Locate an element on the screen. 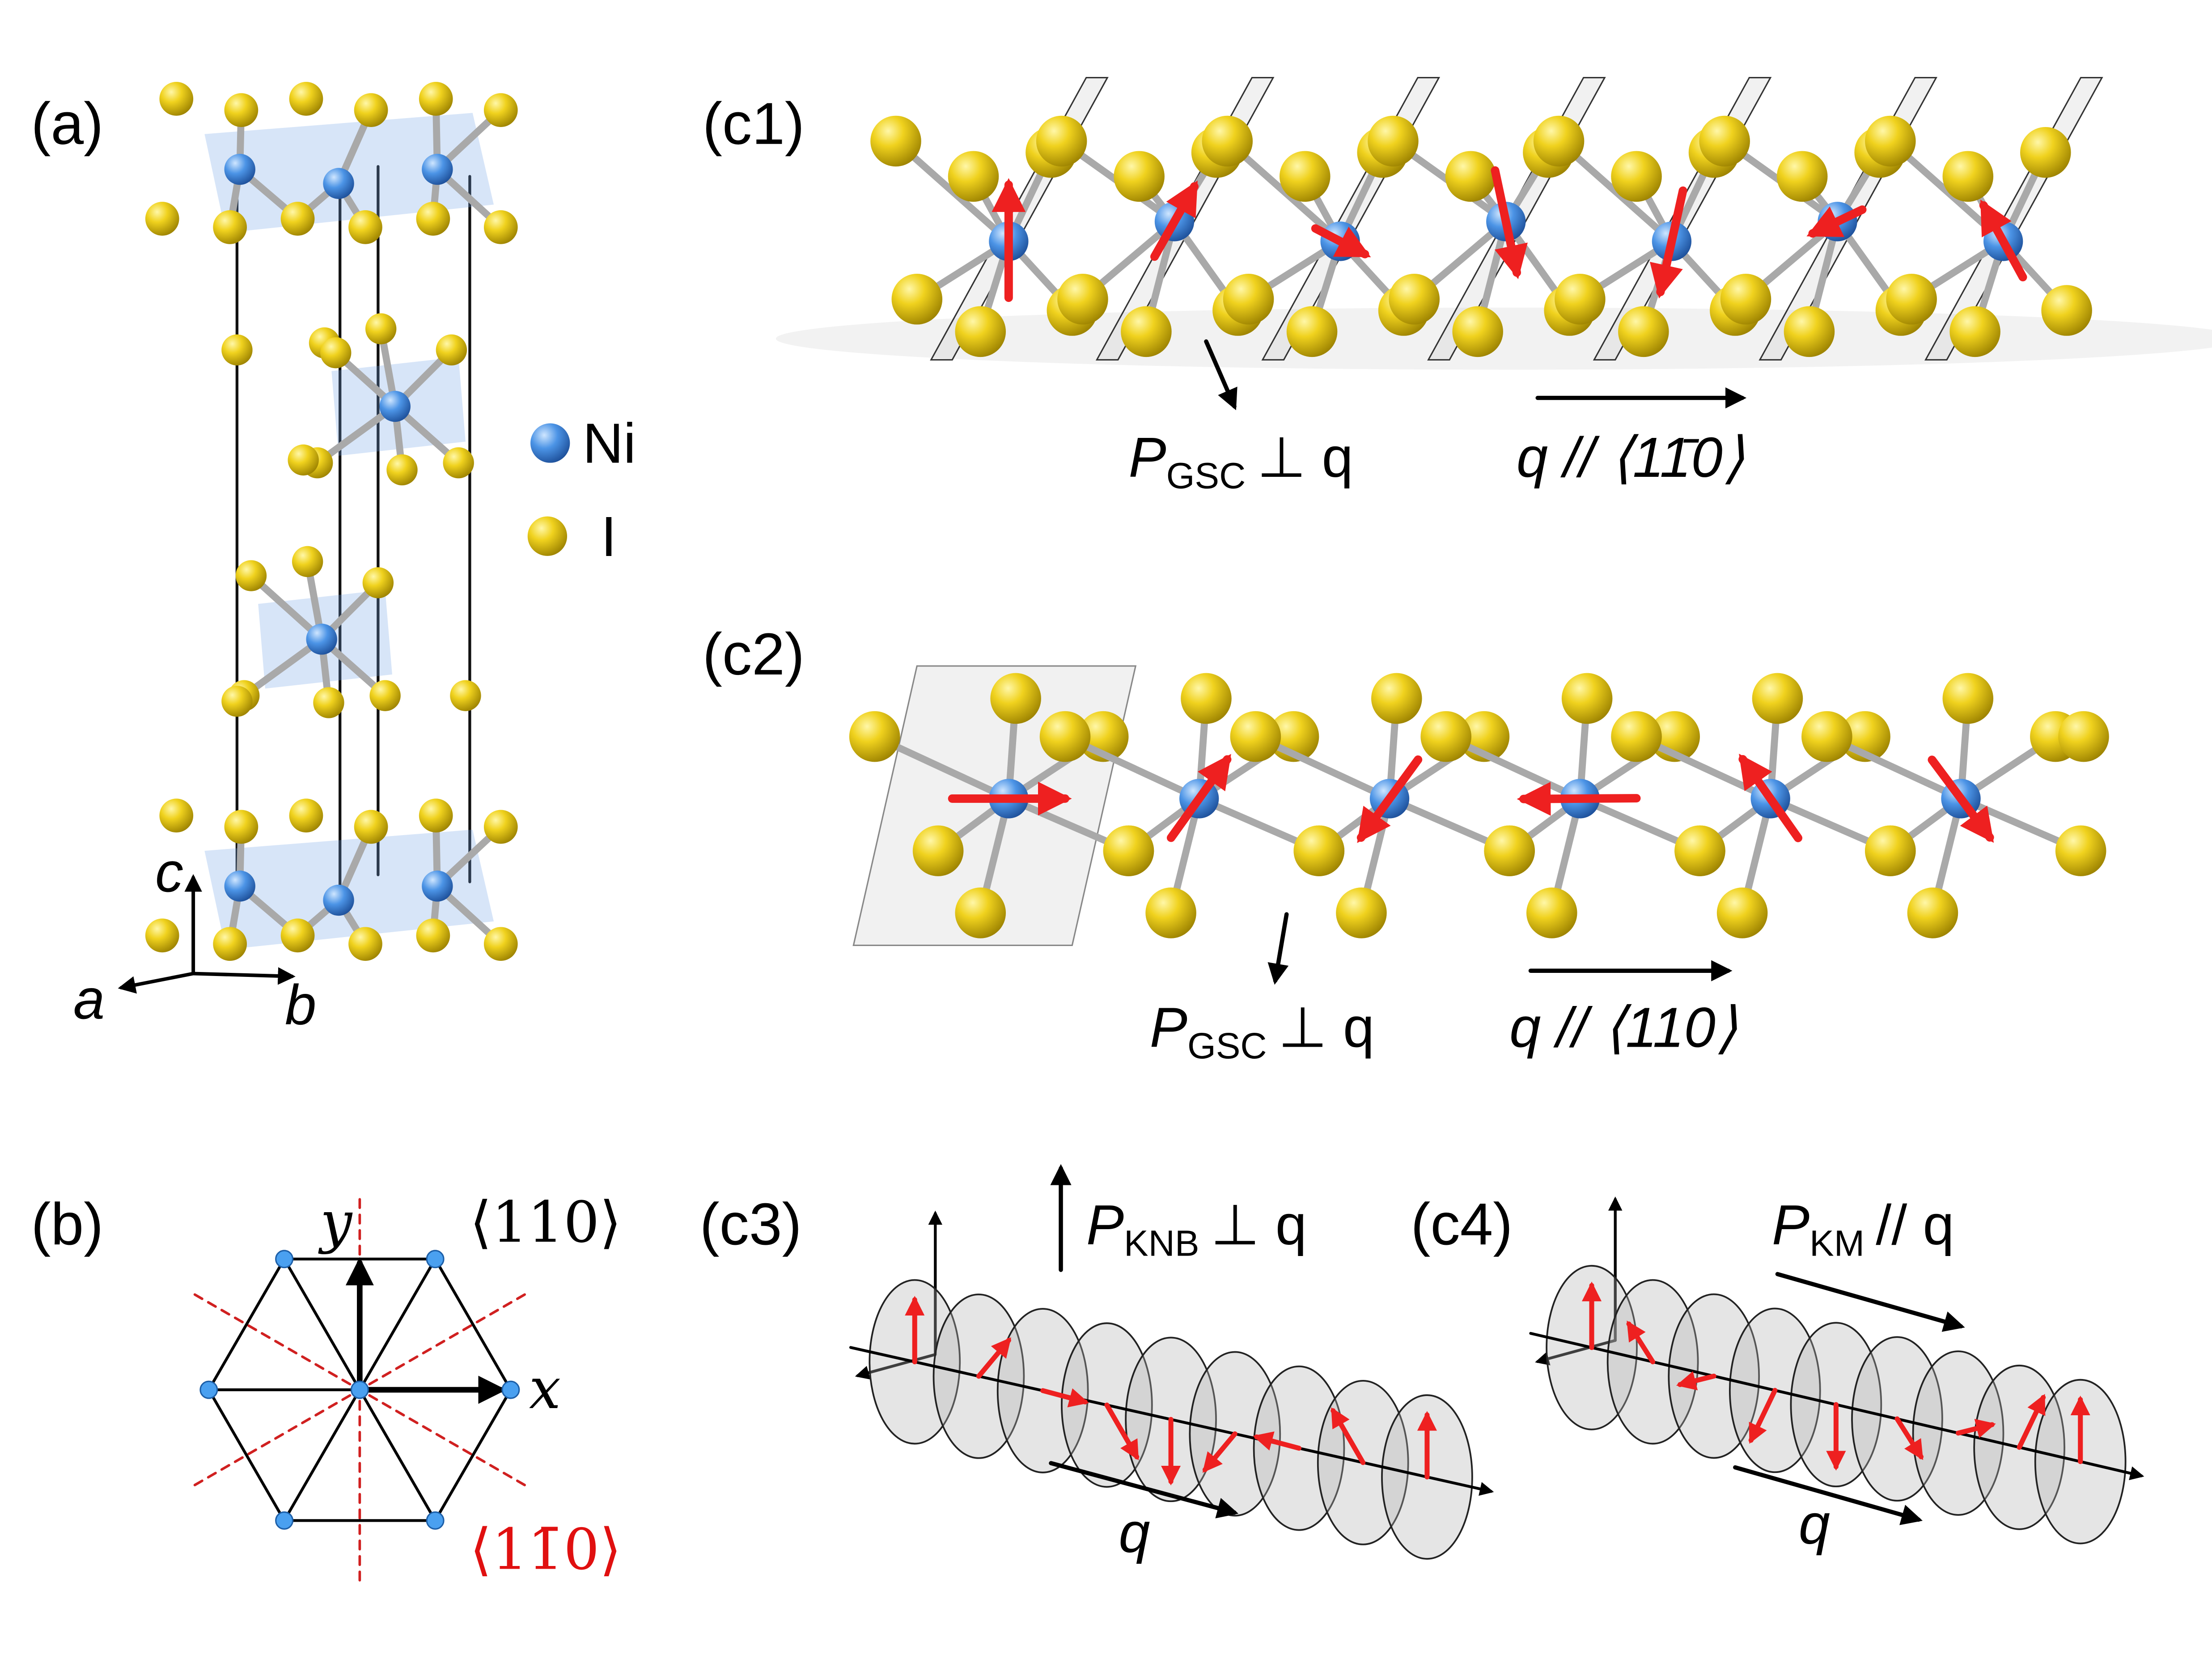 The image size is (2212, 1672). propagation-label: q // ⟨11̄0⟩ is located at coordinates (1631, 458).